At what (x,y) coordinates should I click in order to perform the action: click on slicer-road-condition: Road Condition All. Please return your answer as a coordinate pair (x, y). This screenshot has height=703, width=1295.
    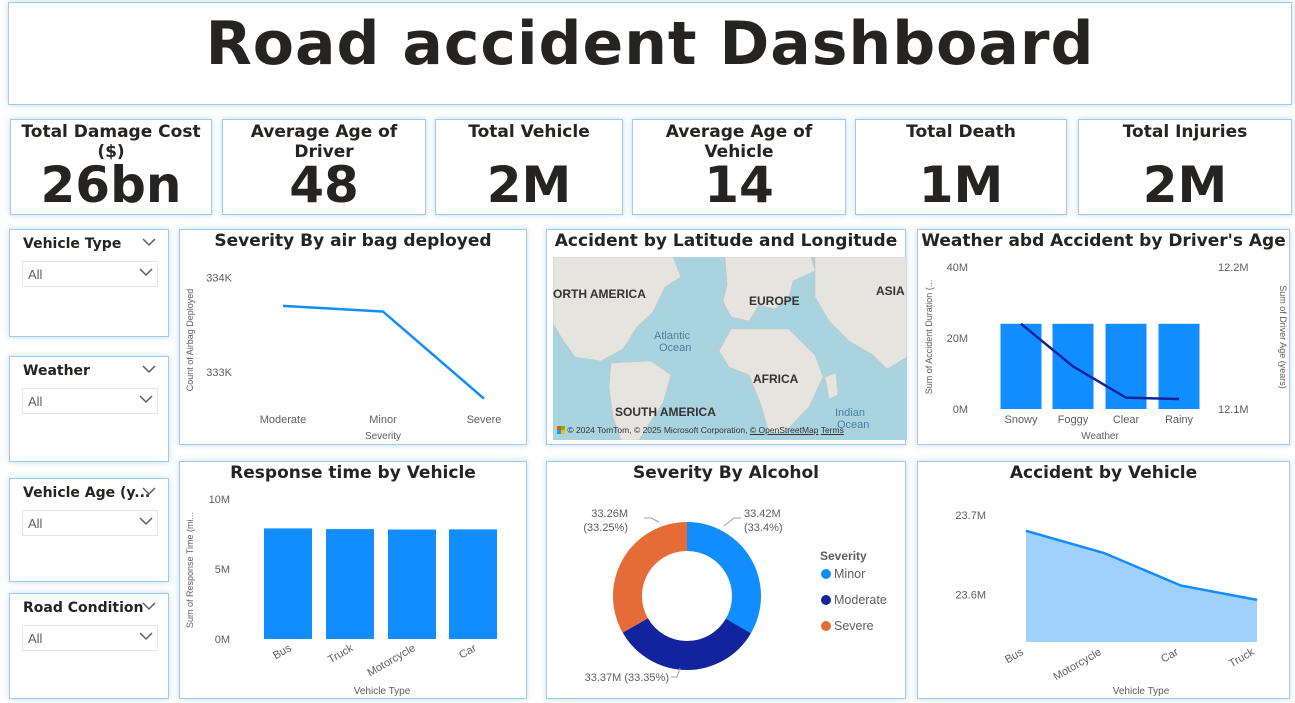
    Looking at the image, I should click on (89, 646).